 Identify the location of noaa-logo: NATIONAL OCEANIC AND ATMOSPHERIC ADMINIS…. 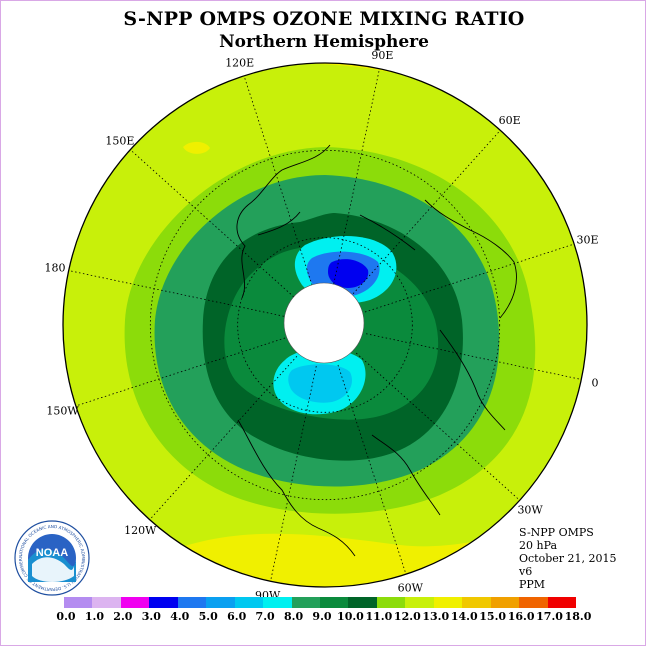
(52, 558).